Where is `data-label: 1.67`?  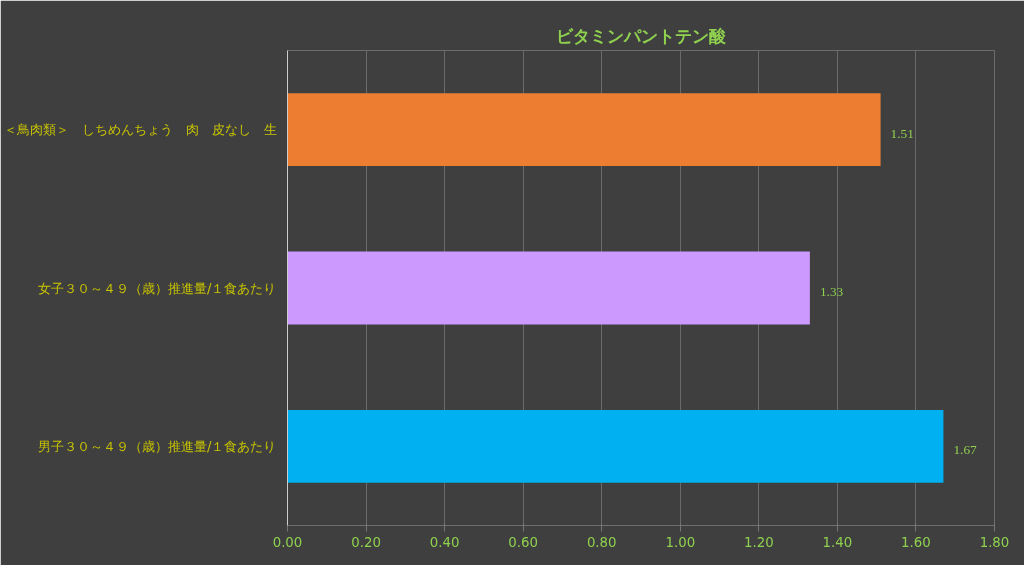 data-label: 1.67 is located at coordinates (965, 450).